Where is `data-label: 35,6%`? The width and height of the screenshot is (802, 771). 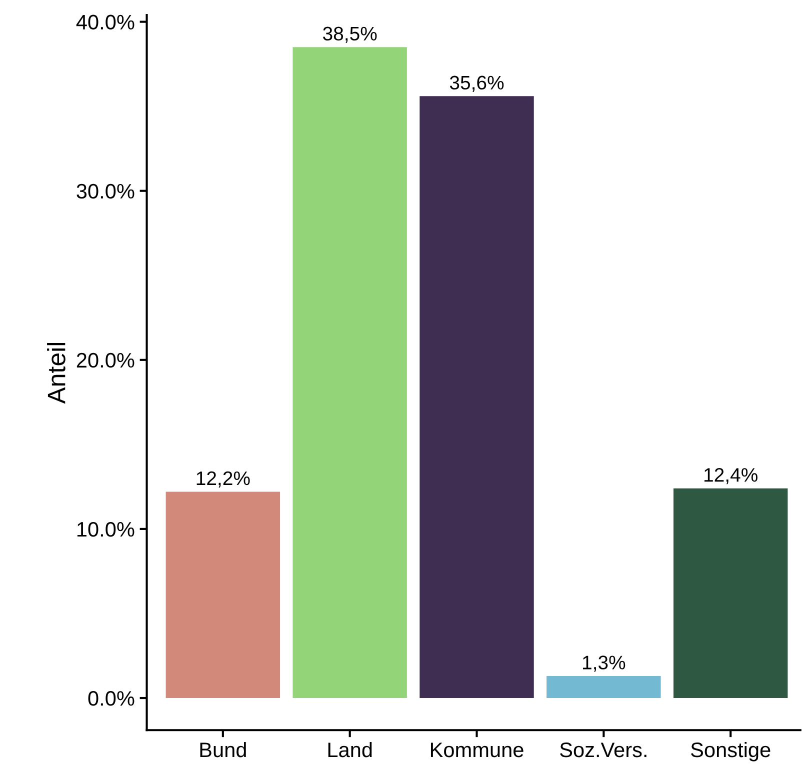
data-label: 35,6% is located at coordinates (477, 84).